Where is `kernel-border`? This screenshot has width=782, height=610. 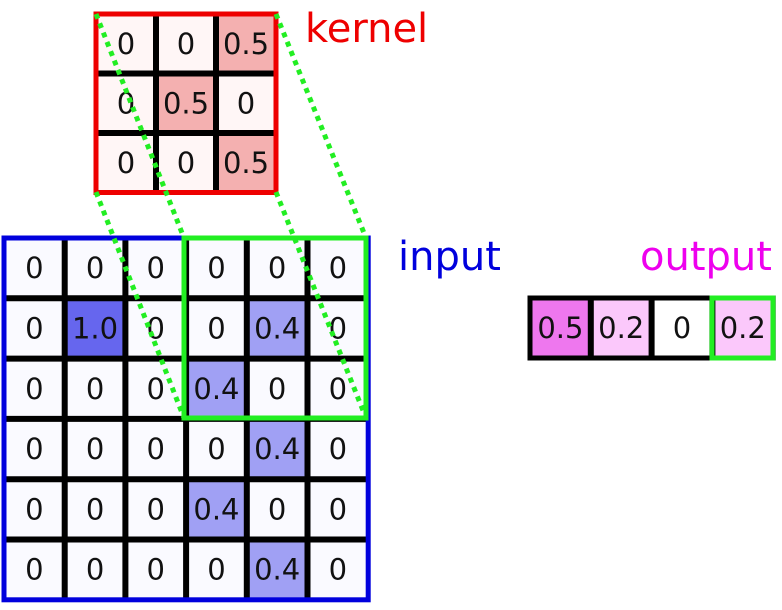 kernel-border is located at coordinates (186, 103).